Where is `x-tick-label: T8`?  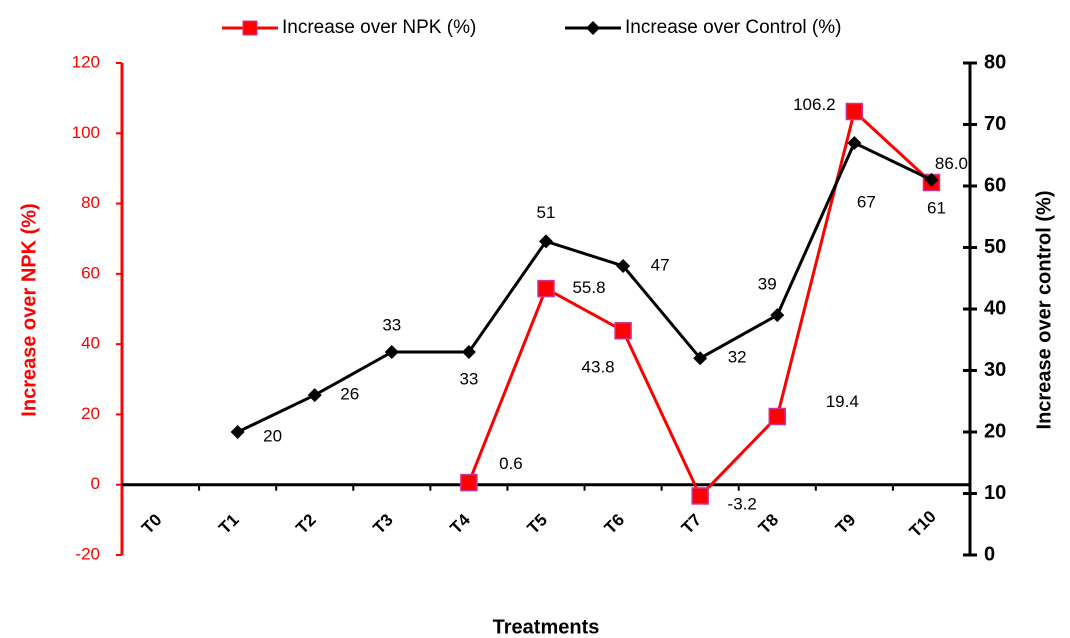 x-tick-label: T8 is located at coordinates (768, 523).